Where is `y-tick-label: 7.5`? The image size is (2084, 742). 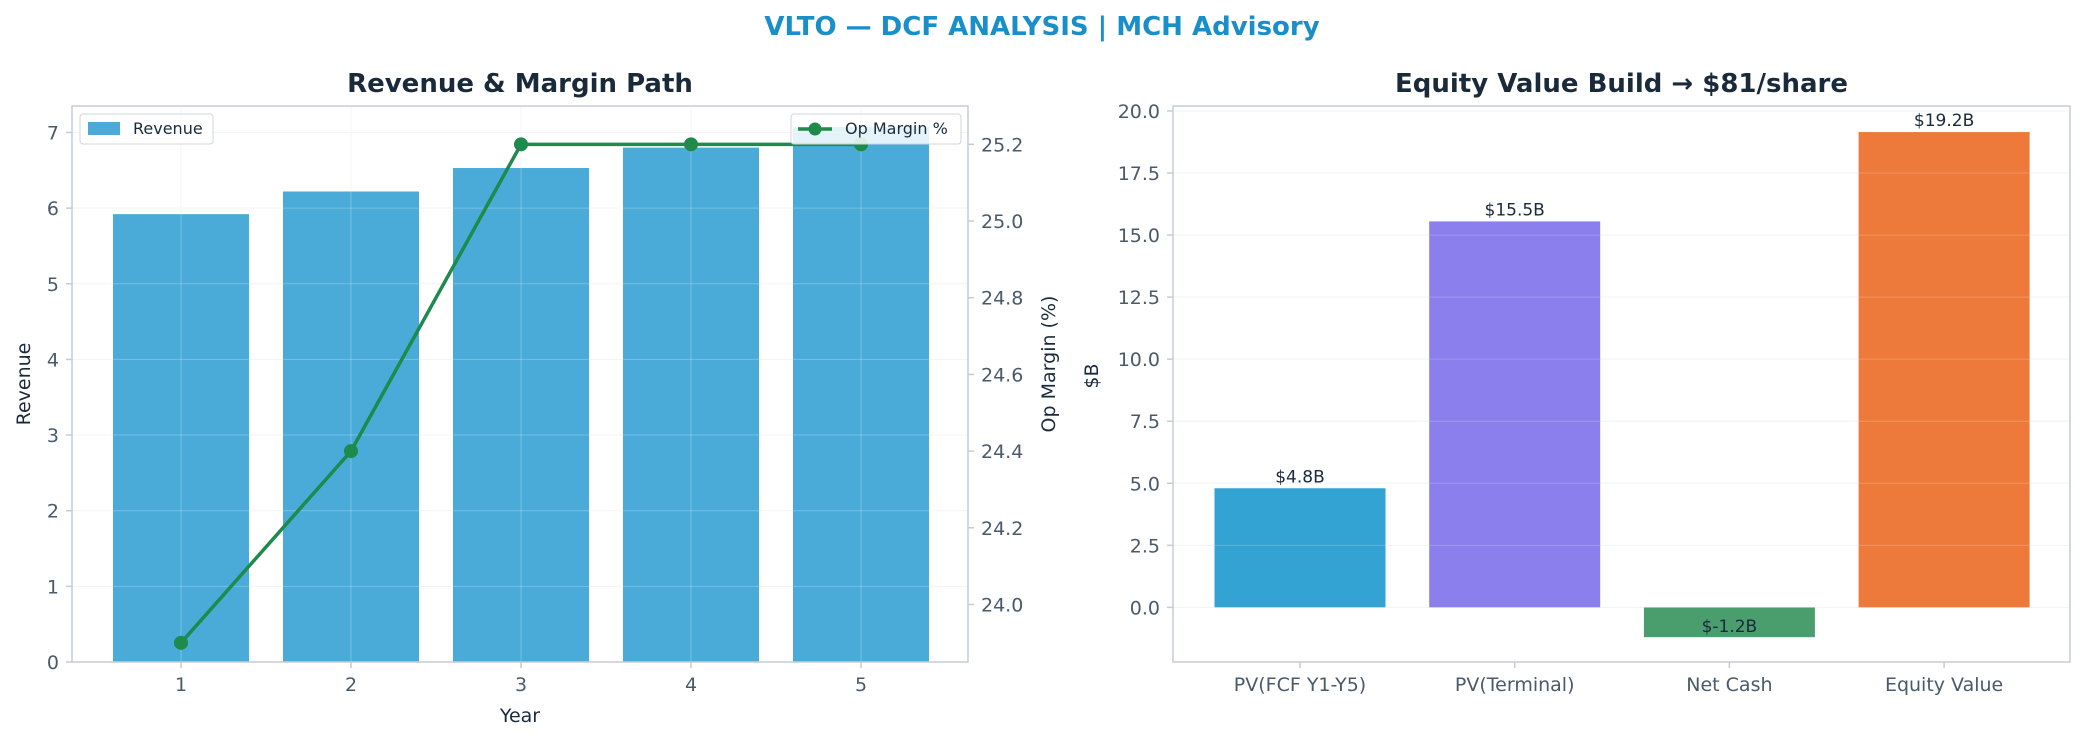 y-tick-label: 7.5 is located at coordinates (1145, 422).